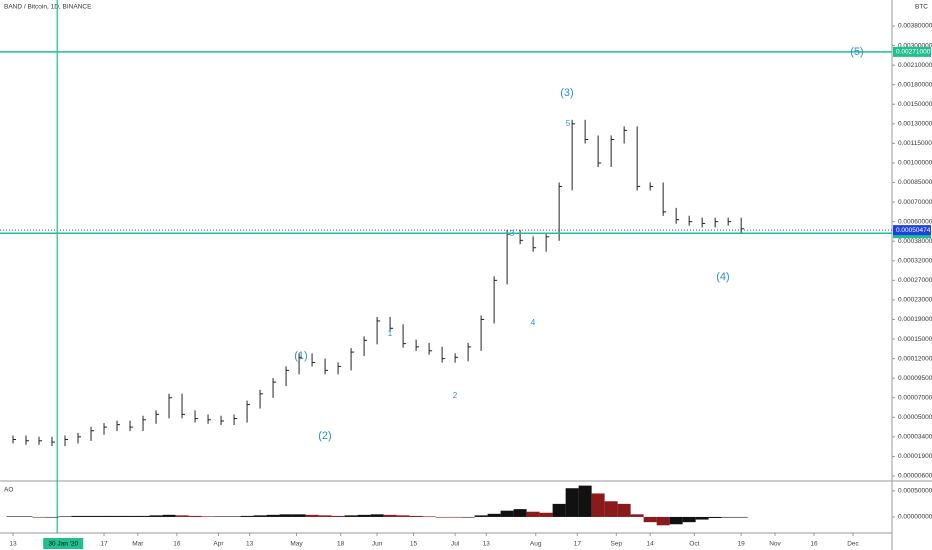 The image size is (932, 550). Describe the element at coordinates (651, 544) in the screenshot. I see `x-tick-label: 14` at that location.